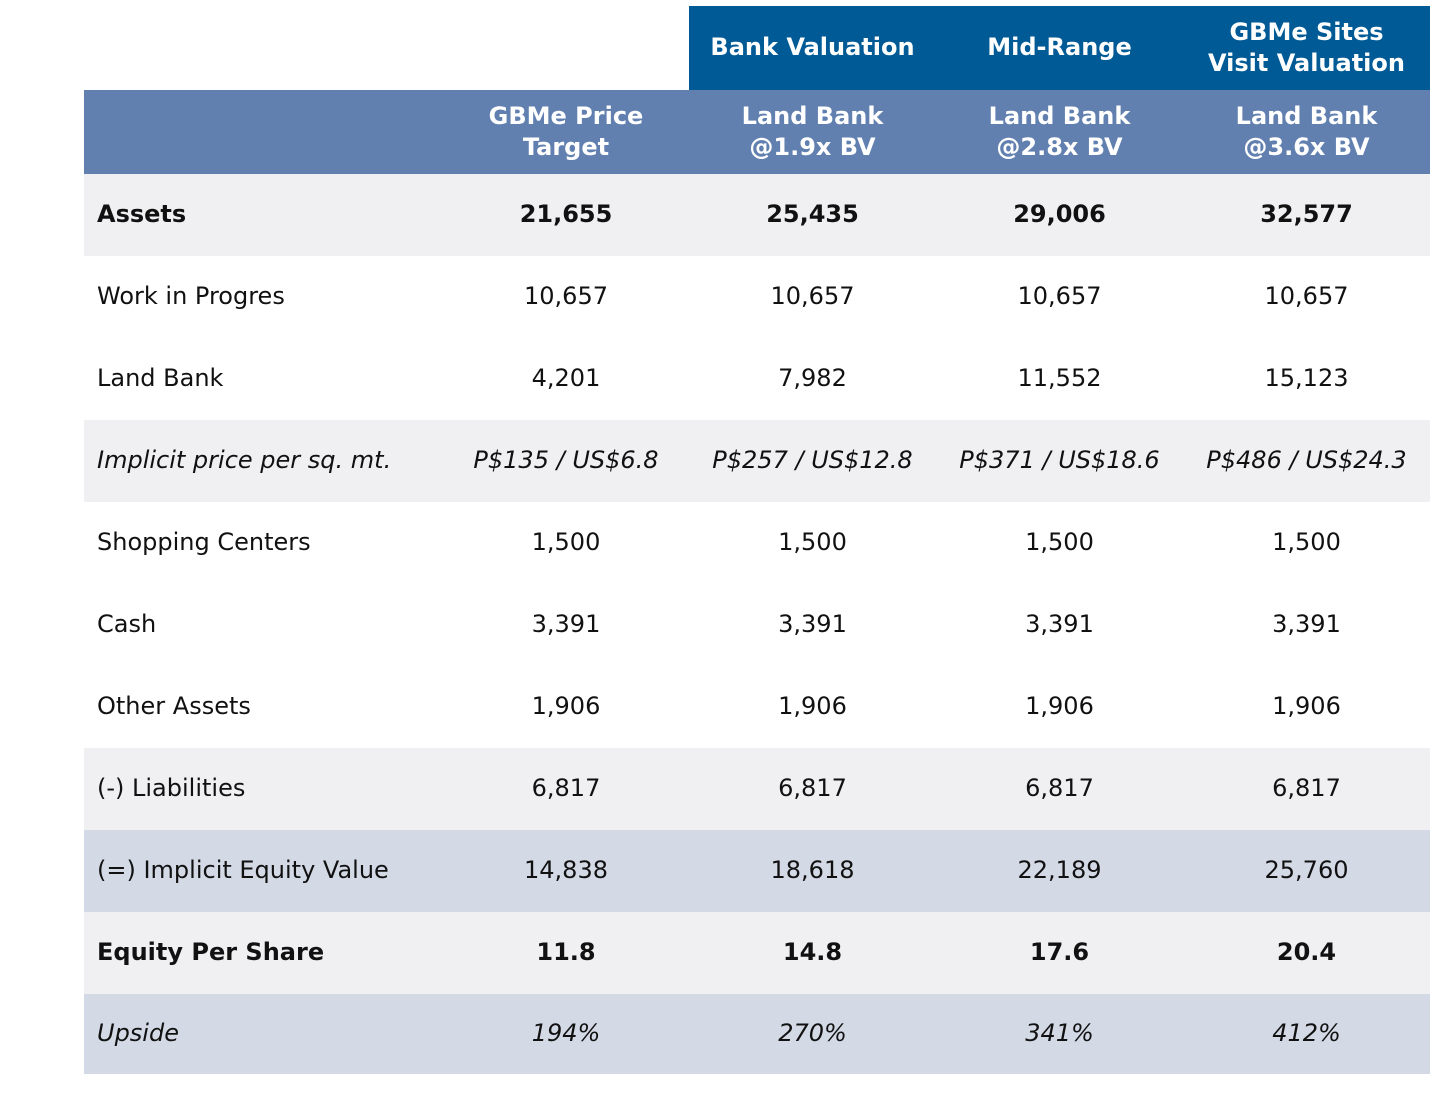 The height and width of the screenshot is (1096, 1456). Describe the element at coordinates (812, 378) in the screenshot. I see `cell-value: 7,982` at that location.